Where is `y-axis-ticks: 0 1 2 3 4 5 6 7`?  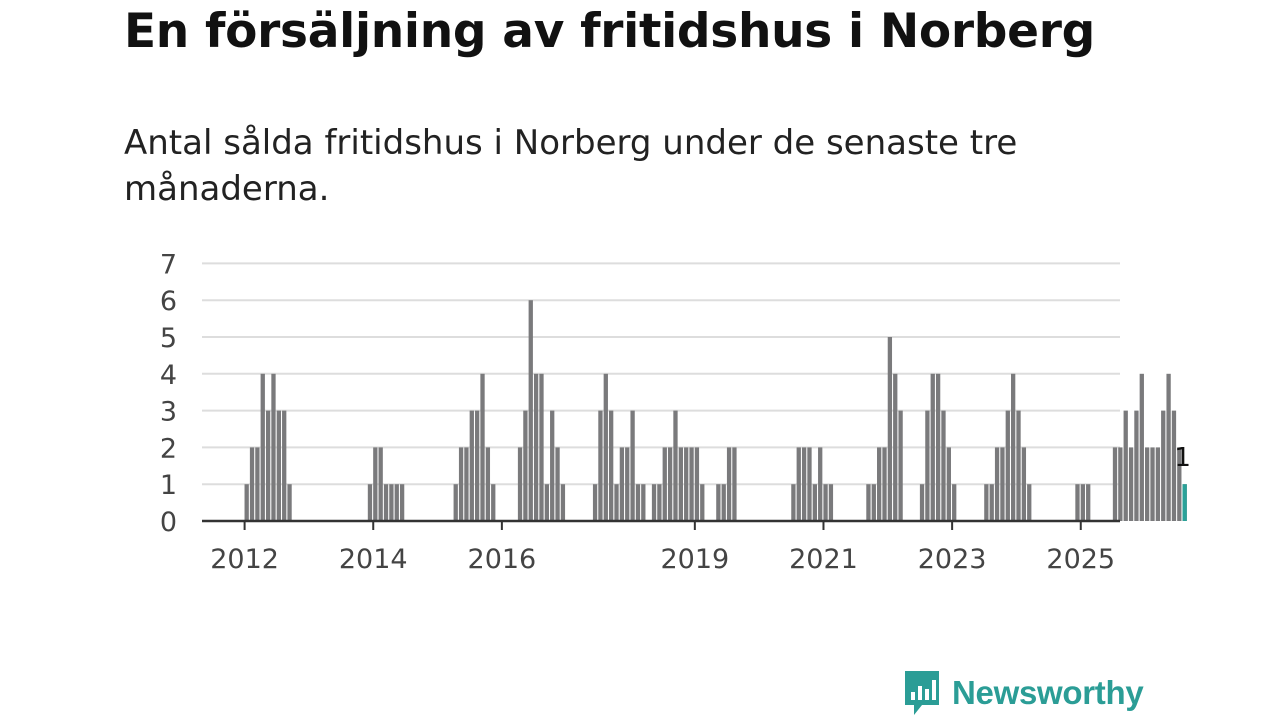
y-axis-ticks: 0 1 2 3 4 5 6 7 is located at coordinates (168, 393).